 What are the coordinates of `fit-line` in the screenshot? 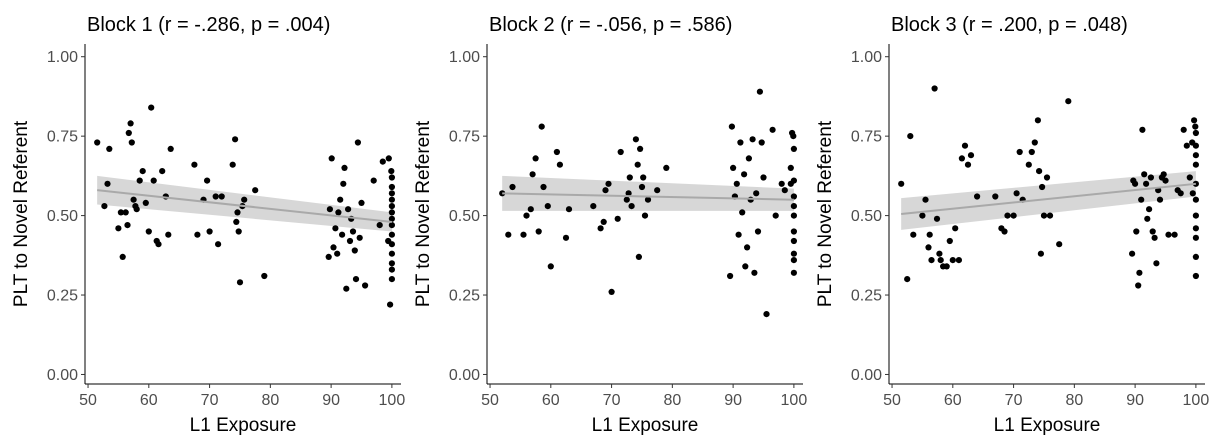 It's located at (244, 206).